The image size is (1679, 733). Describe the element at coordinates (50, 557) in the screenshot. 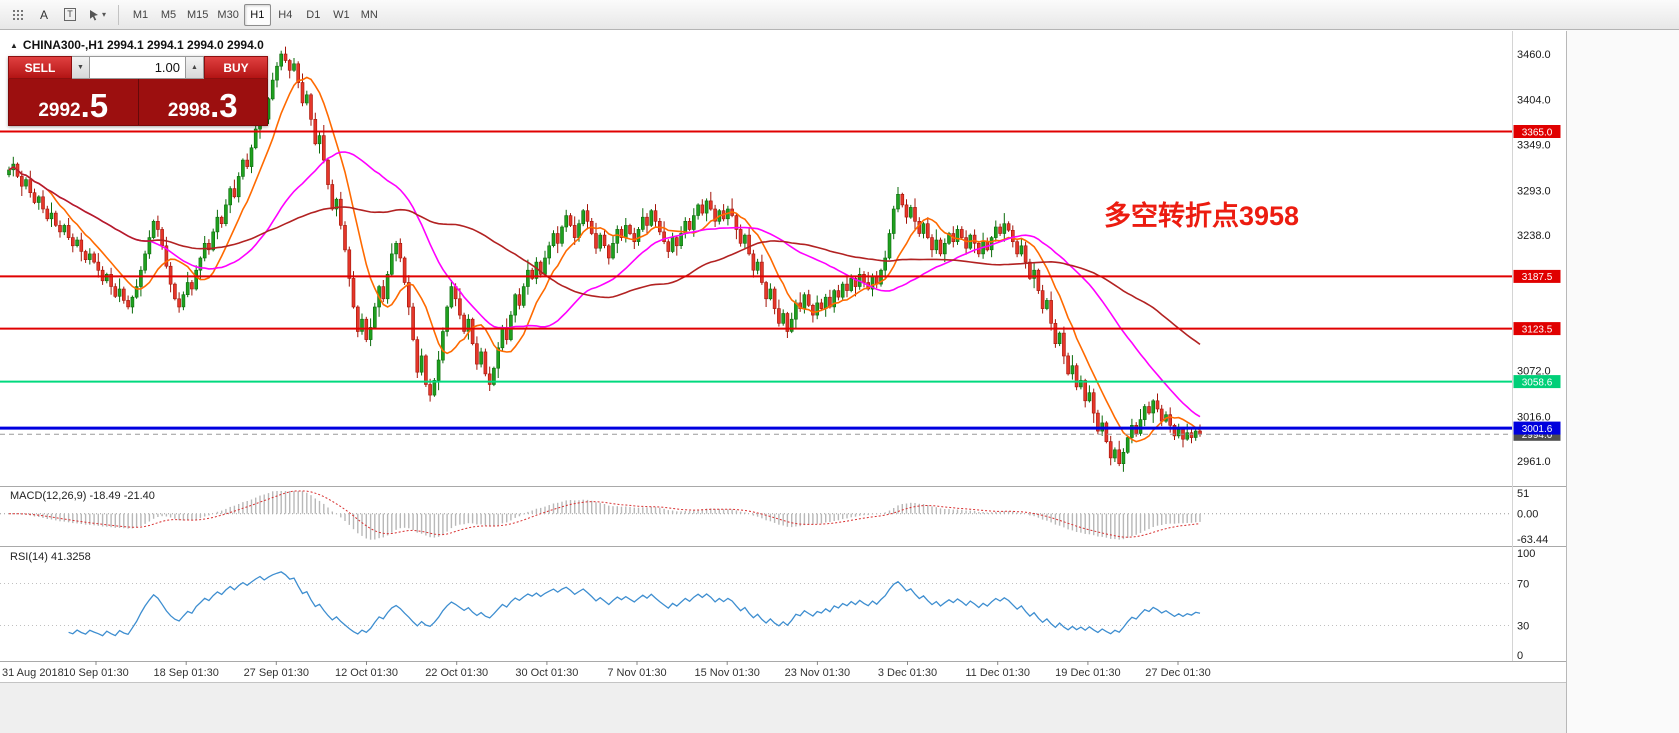

I see `rsi-label: RSI(14) 41.3258` at that location.